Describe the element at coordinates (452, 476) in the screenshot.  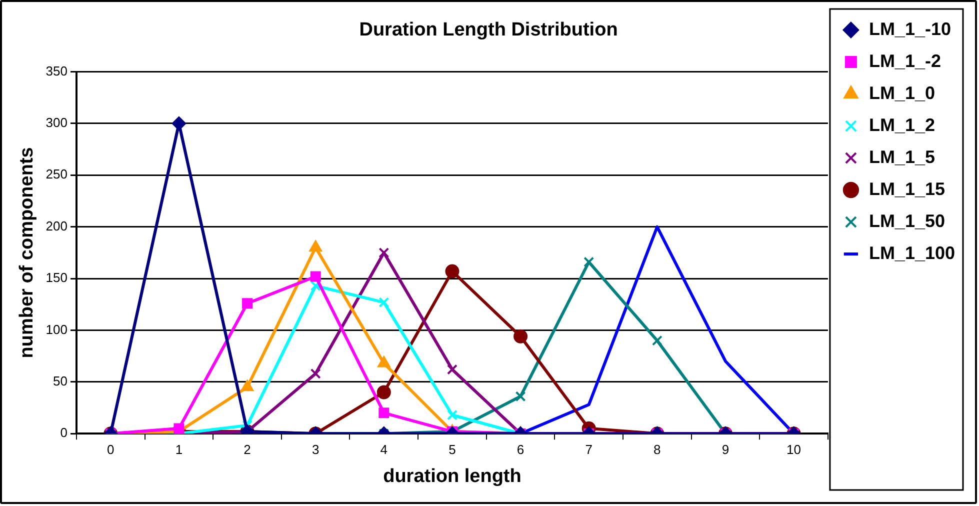
I see `x-axis-title: duration length` at that location.